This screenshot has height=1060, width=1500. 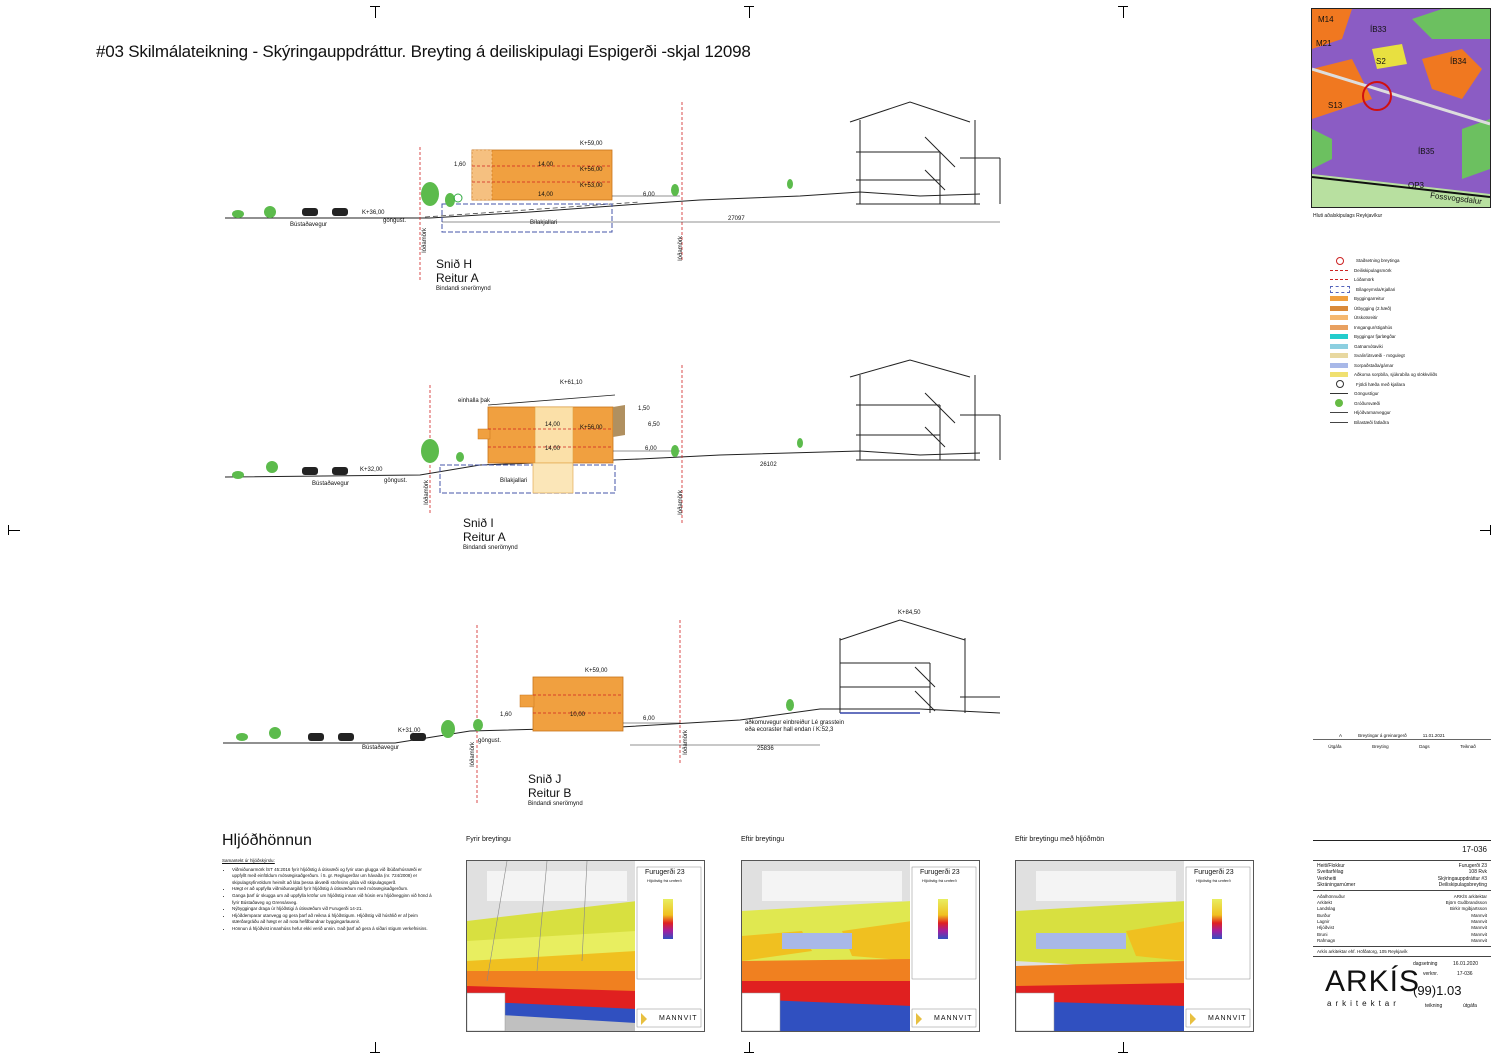 I want to click on company-logo-sub: arkitektar, so click(x=1363, y=1003).